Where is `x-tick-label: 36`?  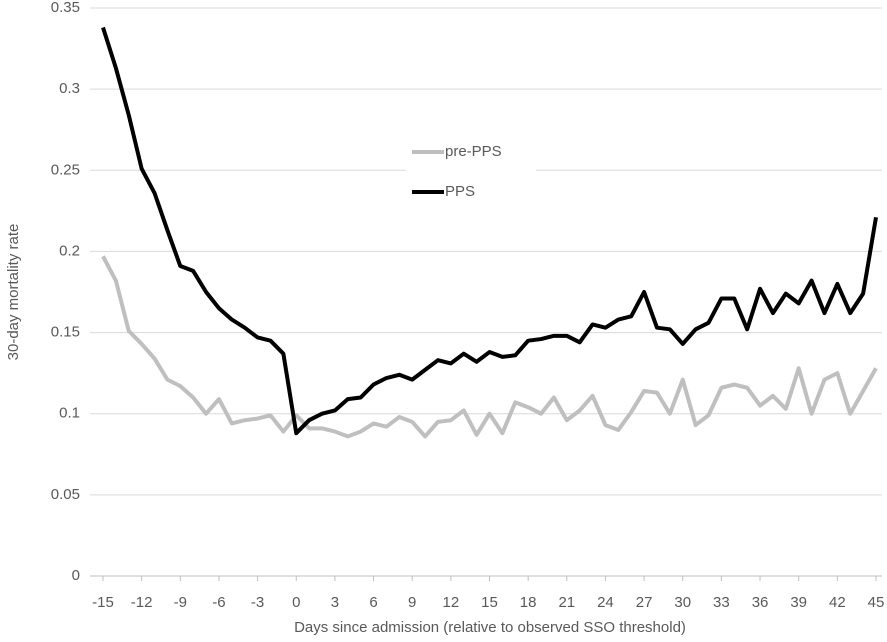 x-tick-label: 36 is located at coordinates (760, 602).